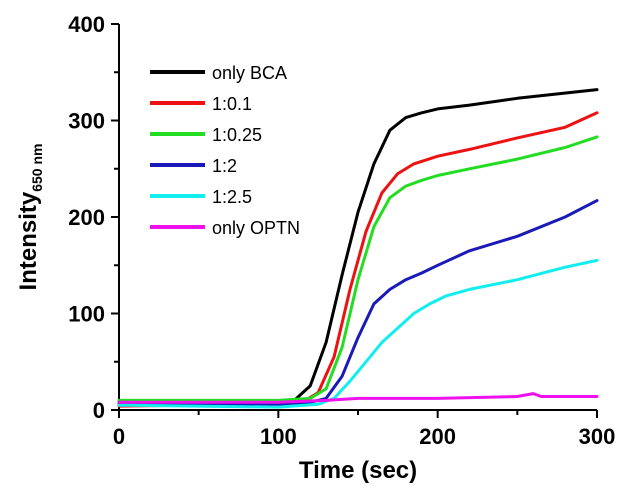 The height and width of the screenshot is (486, 620). I want to click on x-tick-label: 300, so click(597, 436).